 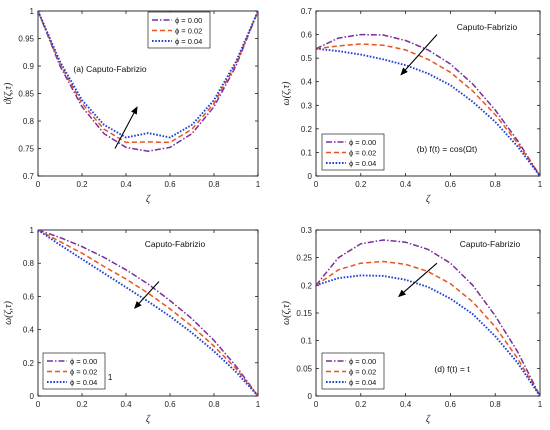 What do you see at coordinates (304, 313) in the screenshot?
I see `y-tick-label: 0.15` at bounding box center [304, 313].